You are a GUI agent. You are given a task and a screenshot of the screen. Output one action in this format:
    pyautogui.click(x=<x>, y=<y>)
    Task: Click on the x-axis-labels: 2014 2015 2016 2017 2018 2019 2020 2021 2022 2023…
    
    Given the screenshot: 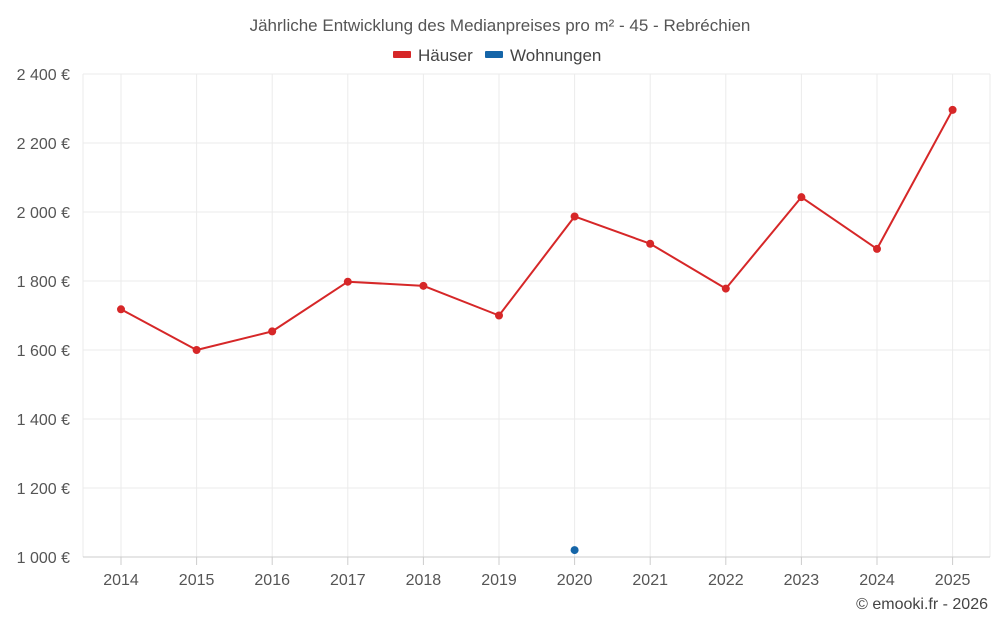 What is the action you would take?
    pyautogui.click(x=536, y=580)
    